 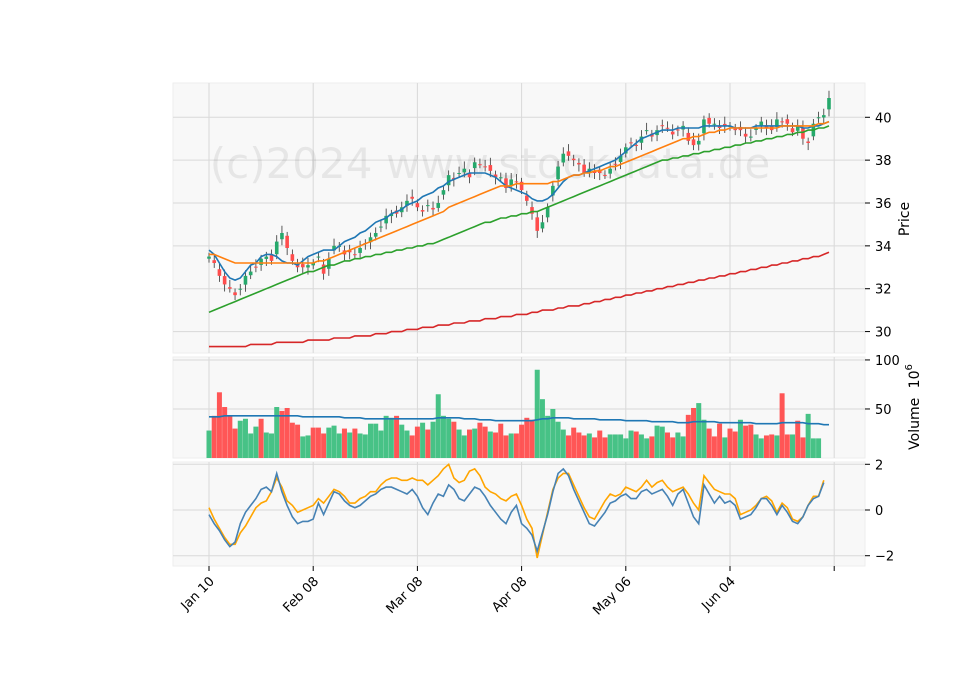 What do you see at coordinates (883, 204) in the screenshot?
I see `y-tick-label: 36` at bounding box center [883, 204].